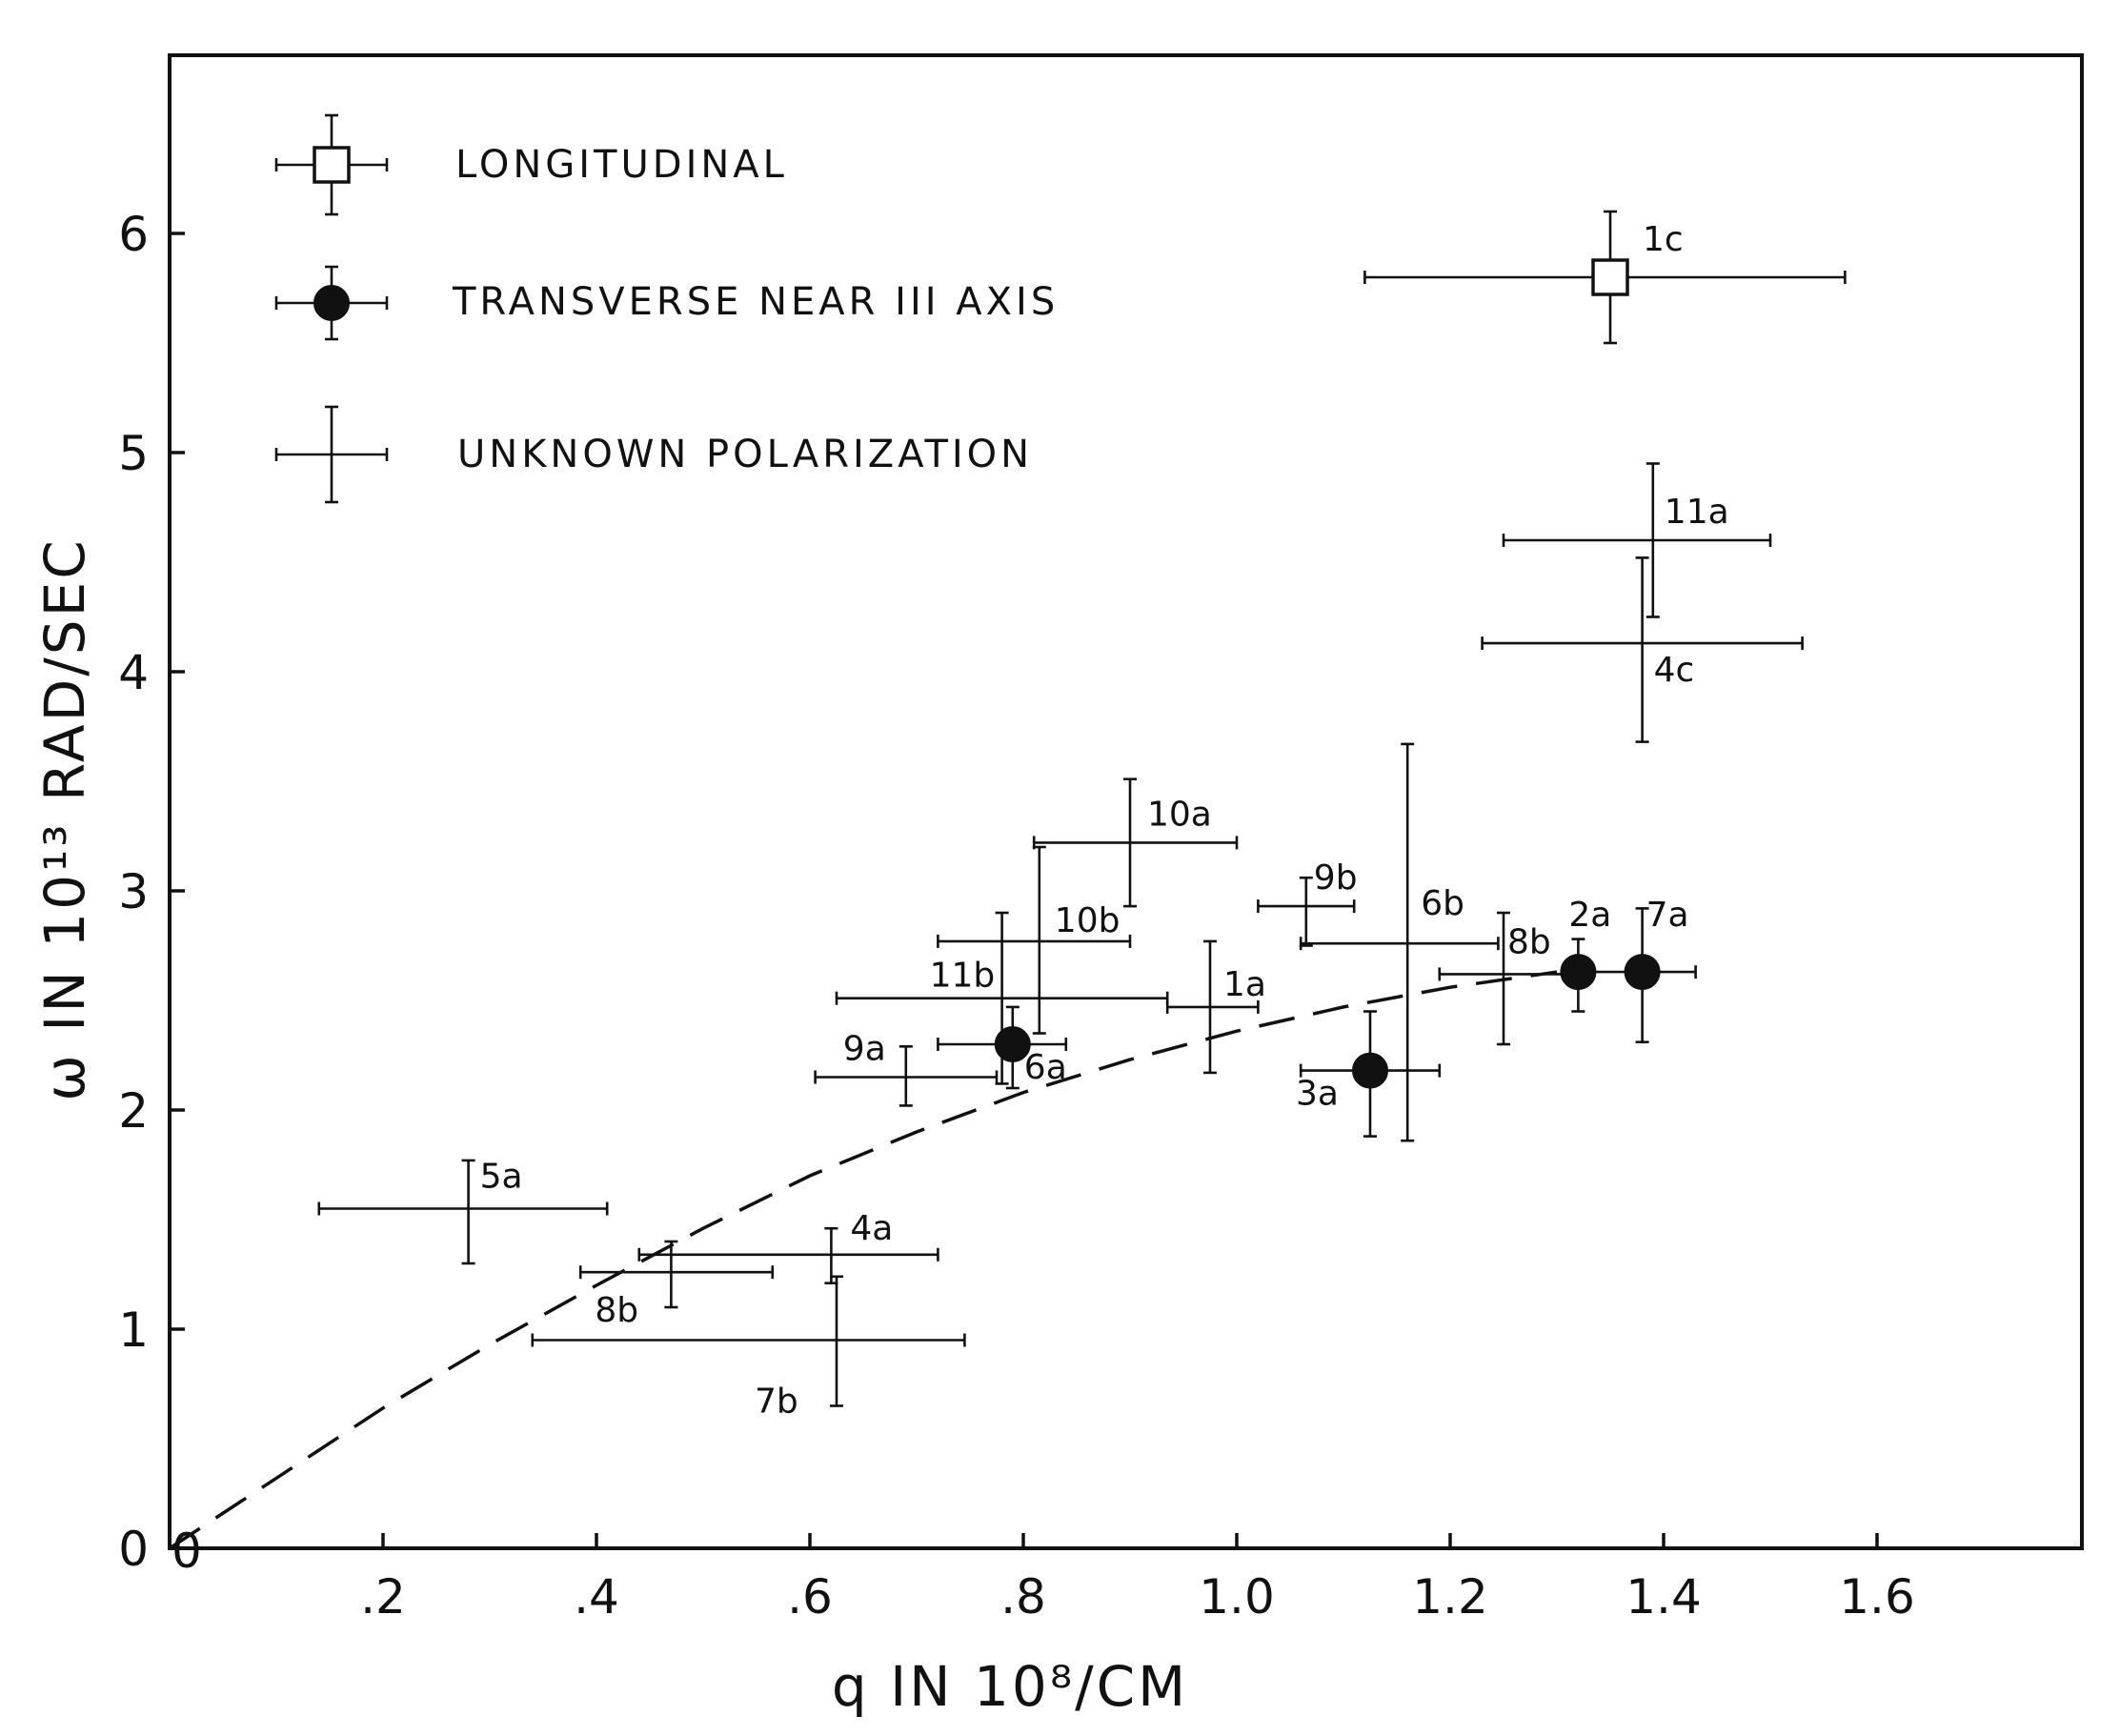  Describe the element at coordinates (1034, 940) in the screenshot. I see `data-point-10b: 10b` at that location.